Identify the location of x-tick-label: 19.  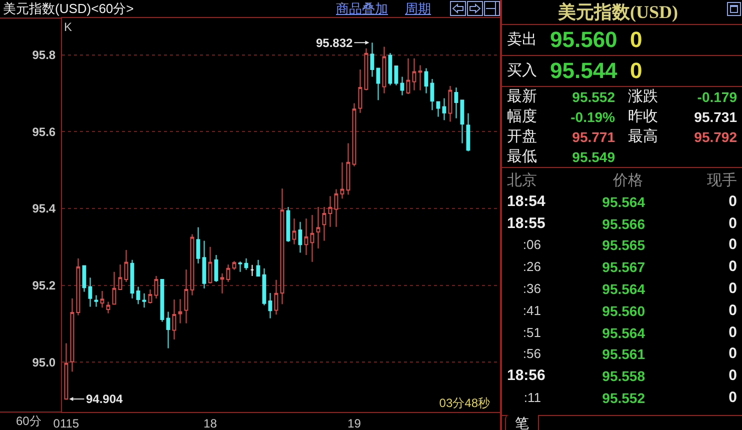
(355, 423).